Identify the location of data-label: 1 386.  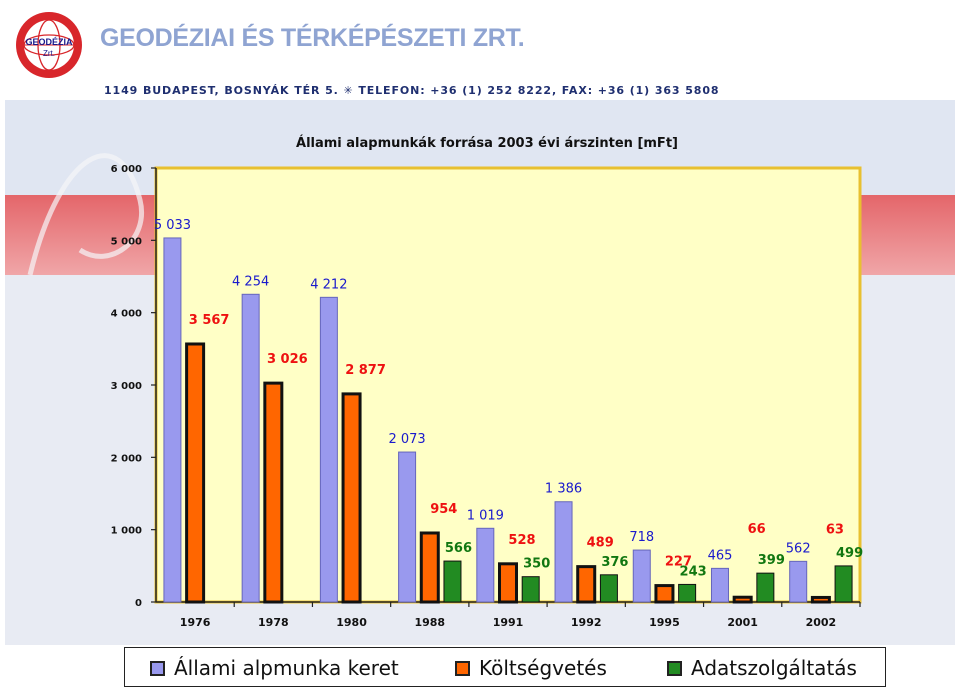
(563, 489).